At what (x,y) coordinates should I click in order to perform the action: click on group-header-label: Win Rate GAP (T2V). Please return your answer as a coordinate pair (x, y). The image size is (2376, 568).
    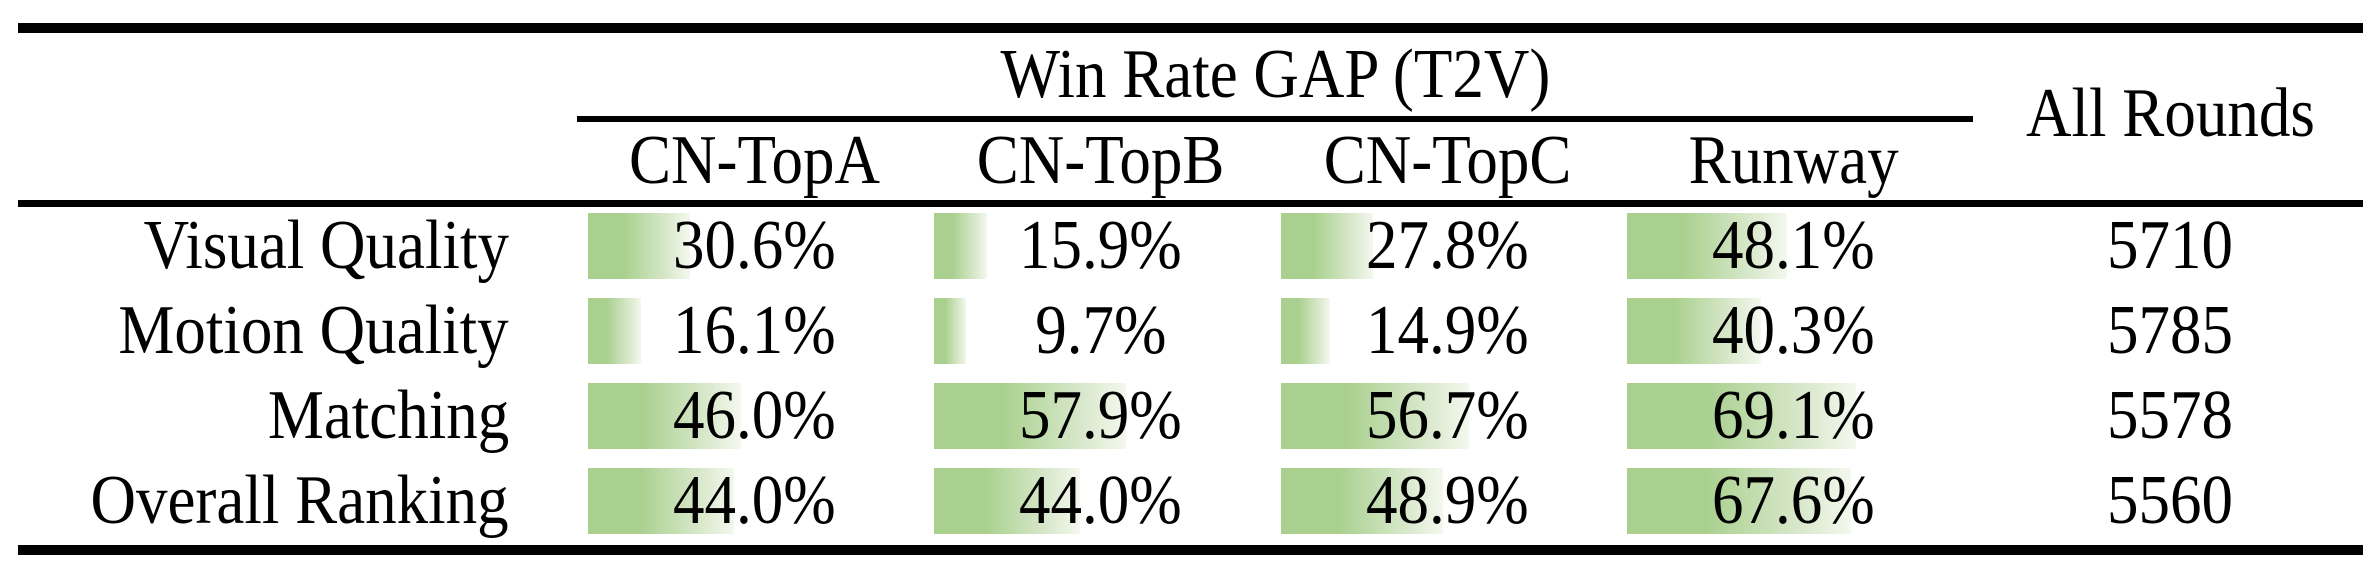
    Looking at the image, I should click on (1275, 74).